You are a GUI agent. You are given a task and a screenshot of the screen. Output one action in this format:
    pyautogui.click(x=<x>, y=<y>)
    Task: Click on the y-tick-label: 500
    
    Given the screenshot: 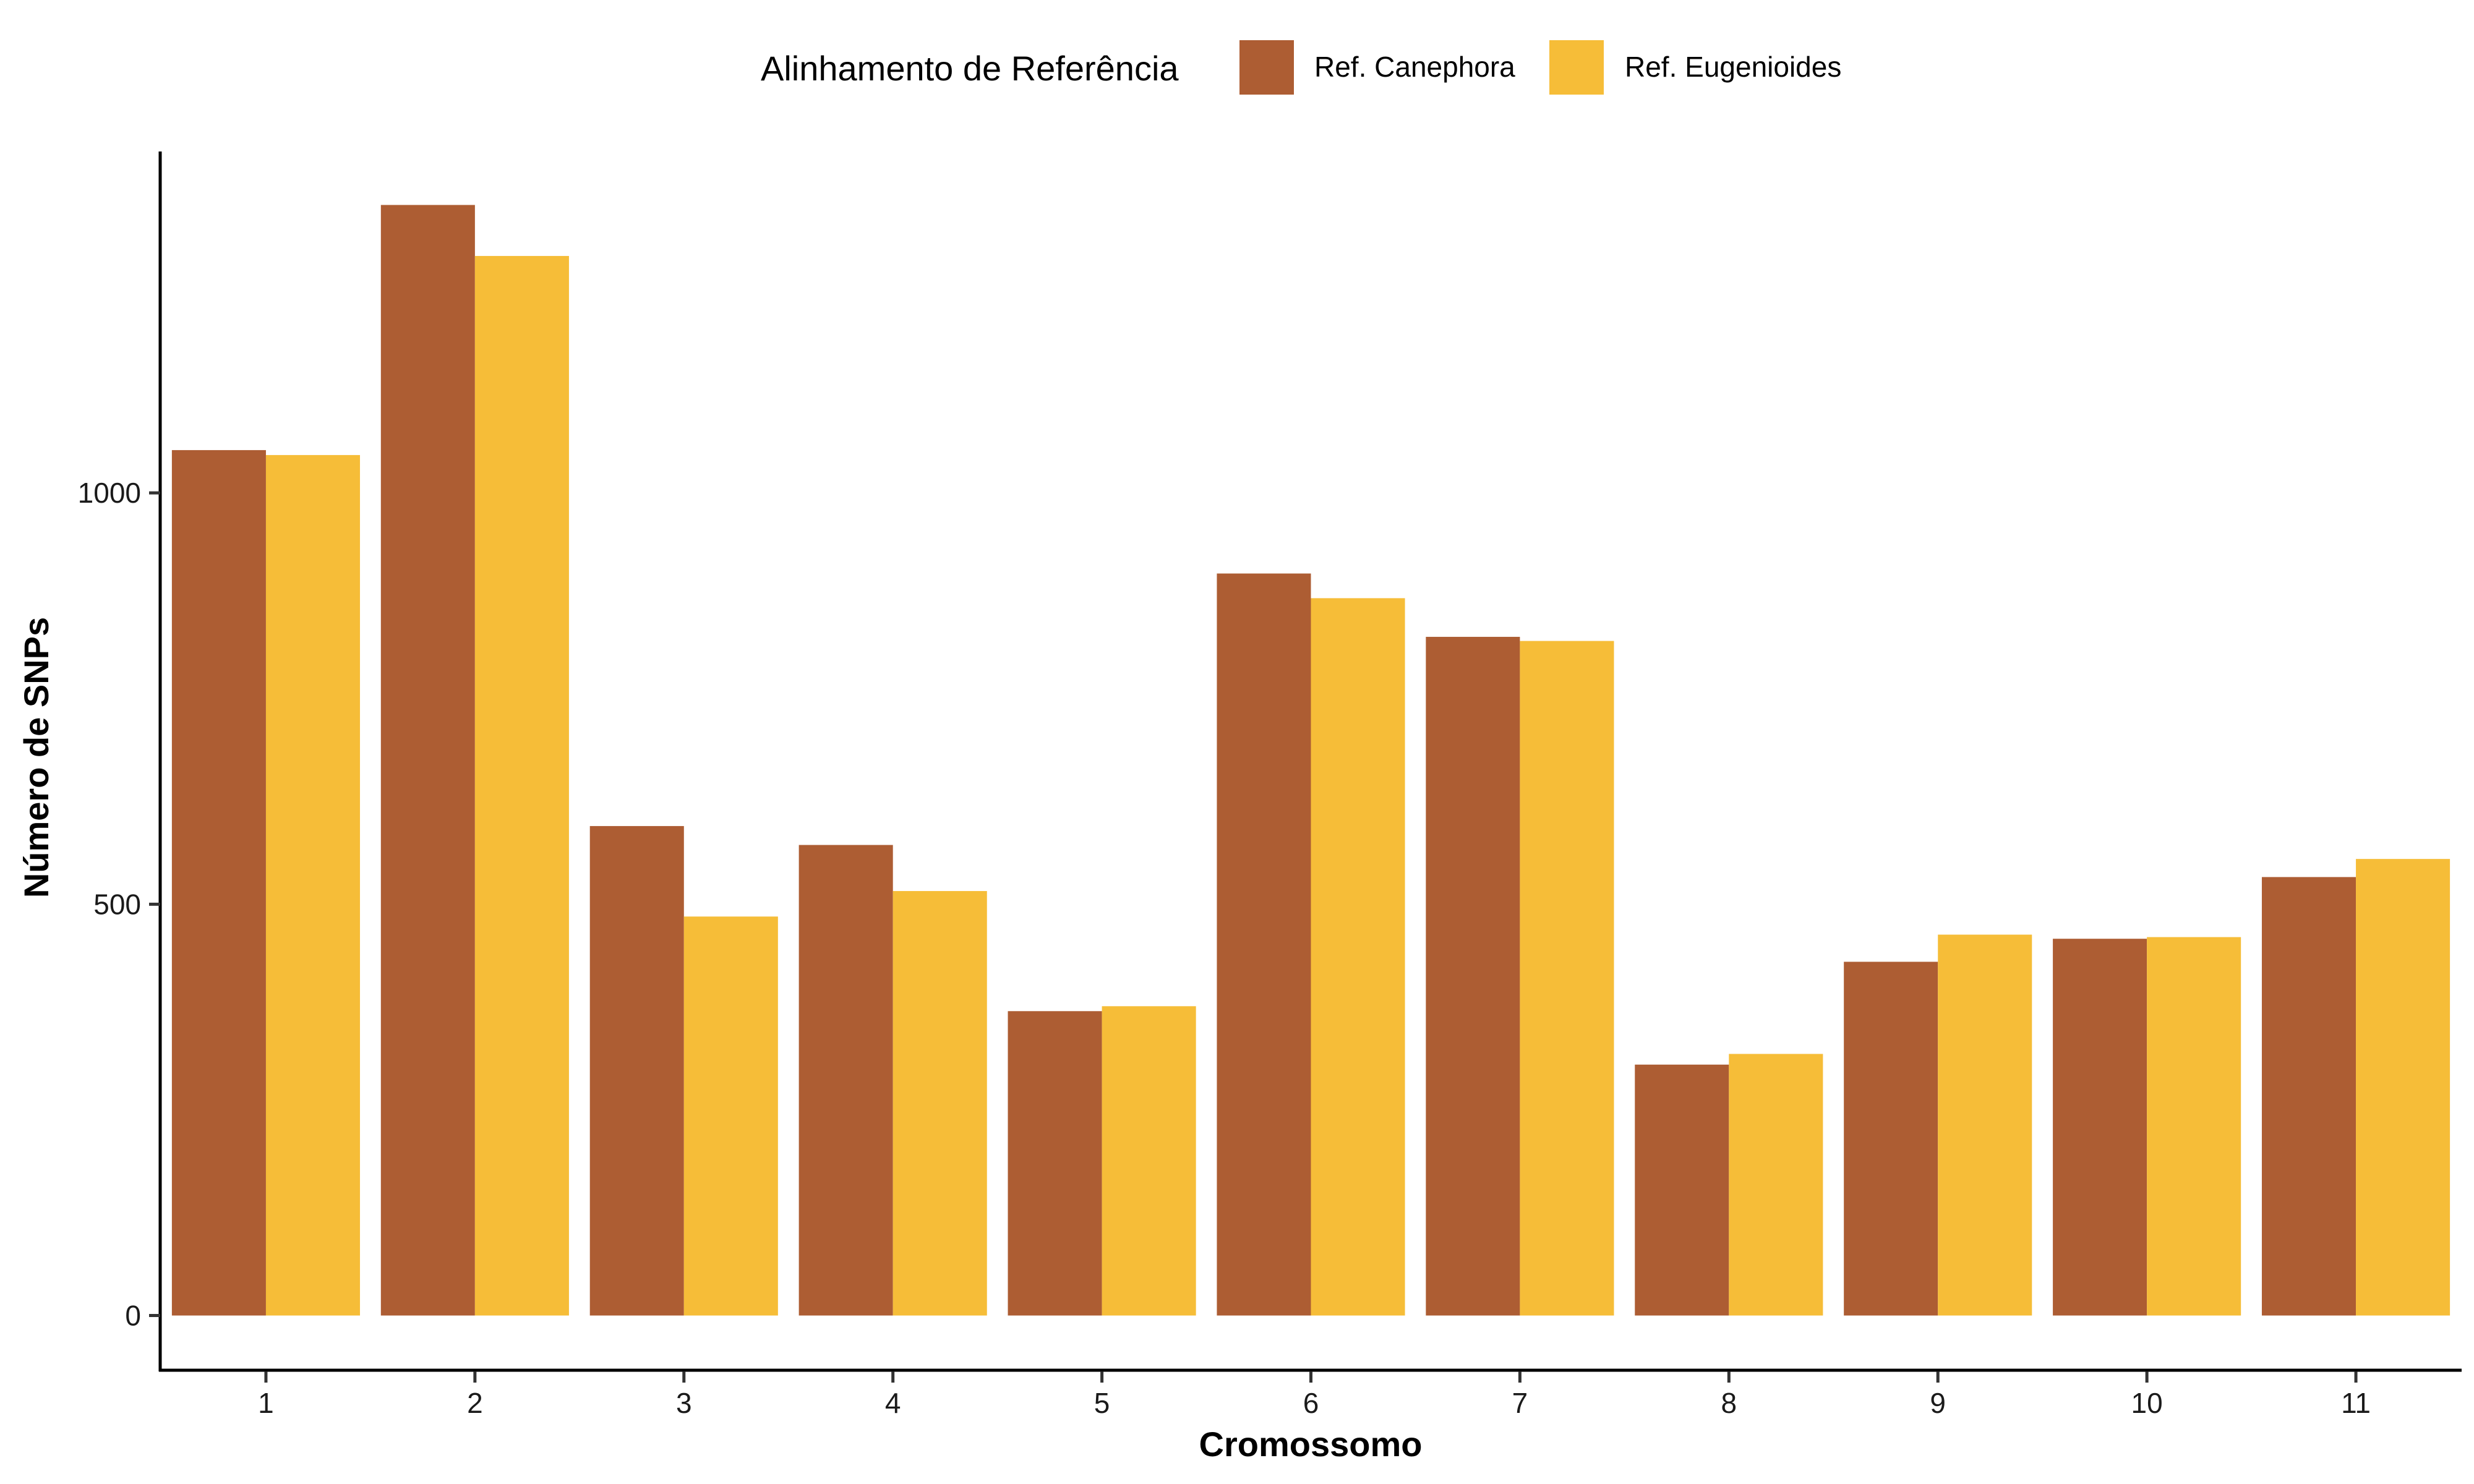 What is the action you would take?
    pyautogui.click(x=117, y=904)
    